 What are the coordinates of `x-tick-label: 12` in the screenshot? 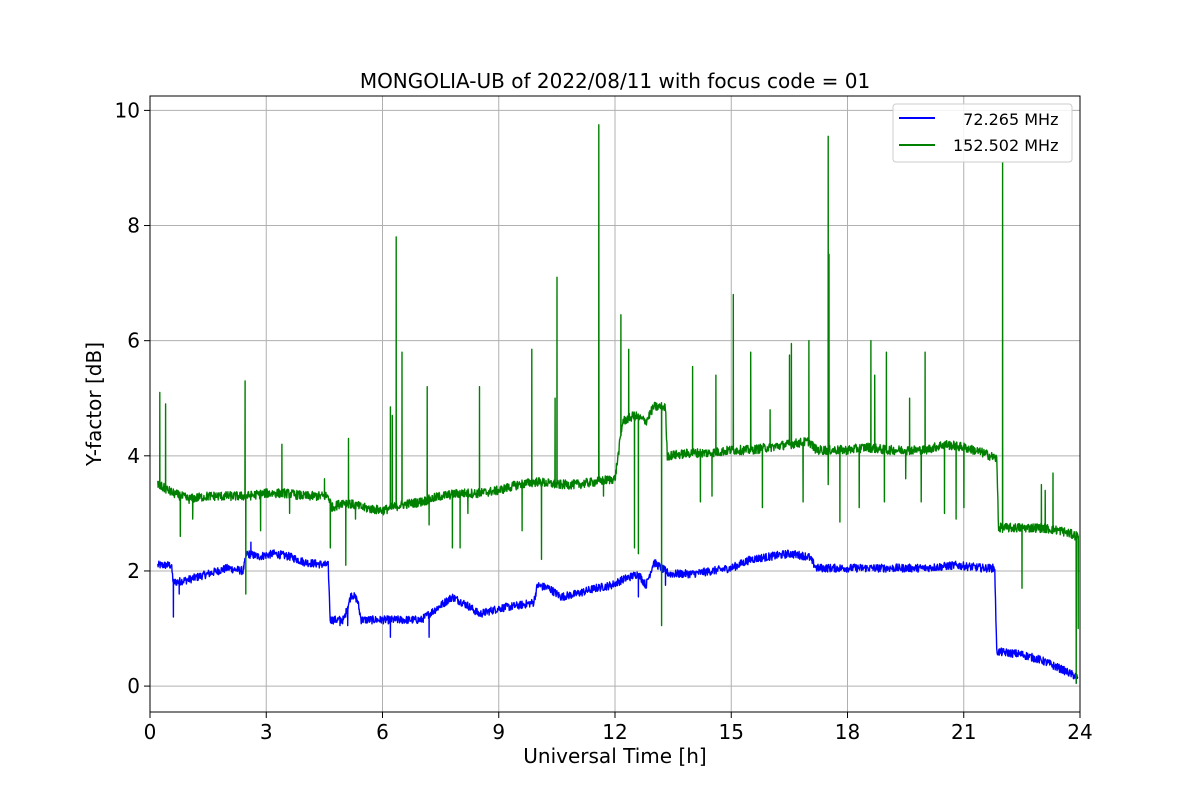 It's located at (614, 732).